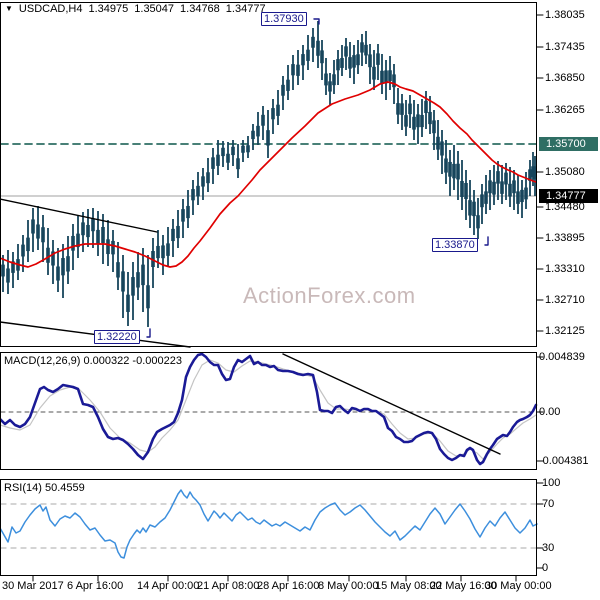  Describe the element at coordinates (228, 586) in the screenshot. I see `date-axis-label: 21 Apr 08:00` at that location.